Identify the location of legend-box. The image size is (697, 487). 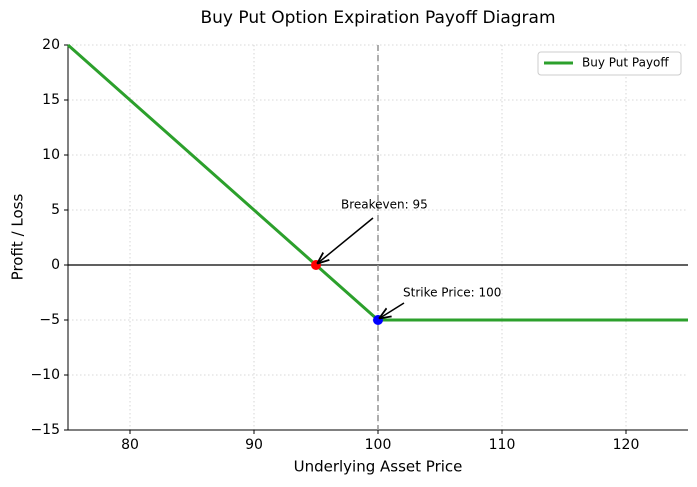
(609, 63).